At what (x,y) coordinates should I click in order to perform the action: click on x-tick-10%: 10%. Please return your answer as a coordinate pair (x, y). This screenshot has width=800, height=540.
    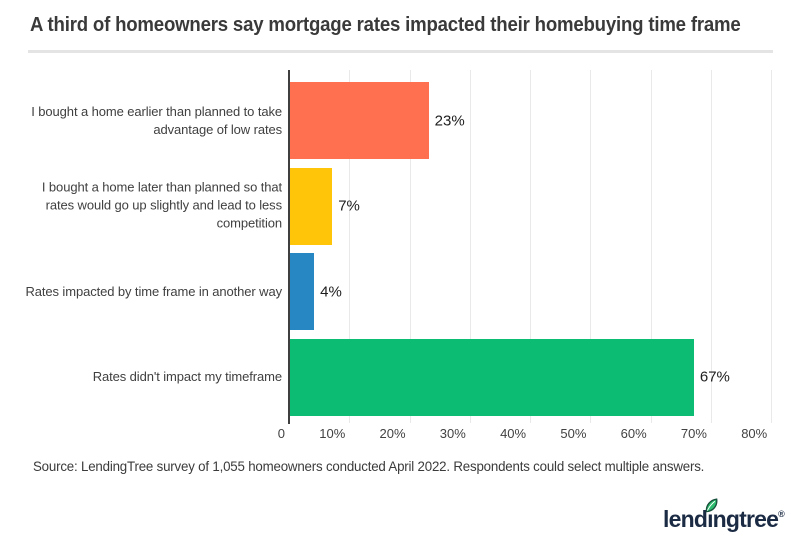
    Looking at the image, I should click on (332, 433).